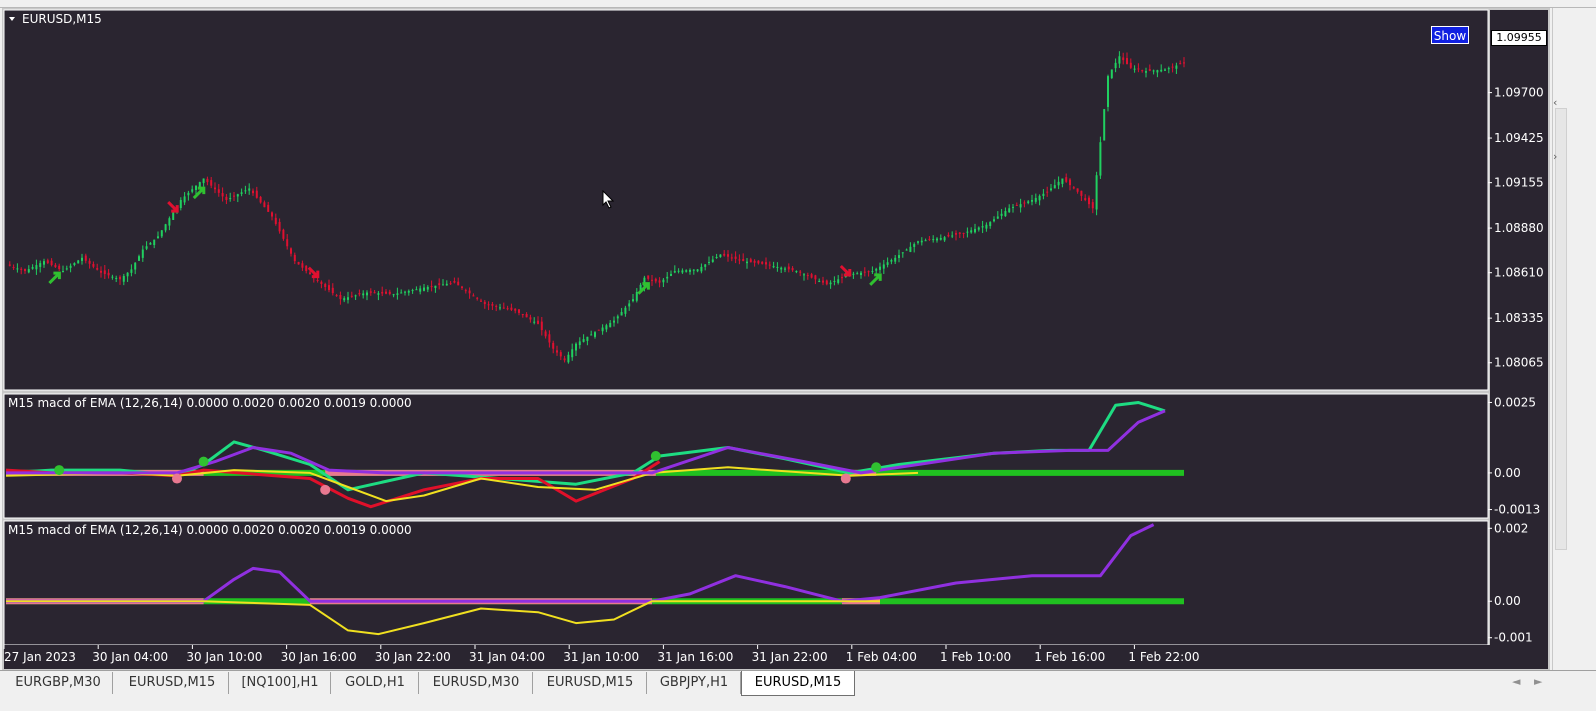 The image size is (1596, 711). Describe the element at coordinates (1519, 138) in the screenshot. I see `price-axis-label: 1.09425` at that location.